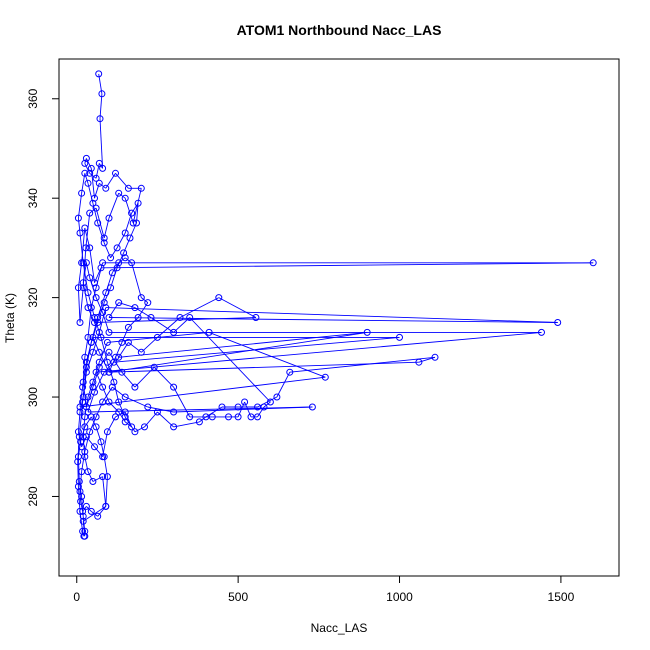 The height and width of the screenshot is (650, 650). Describe the element at coordinates (561, 597) in the screenshot. I see `x-tick-label: 1500` at that location.